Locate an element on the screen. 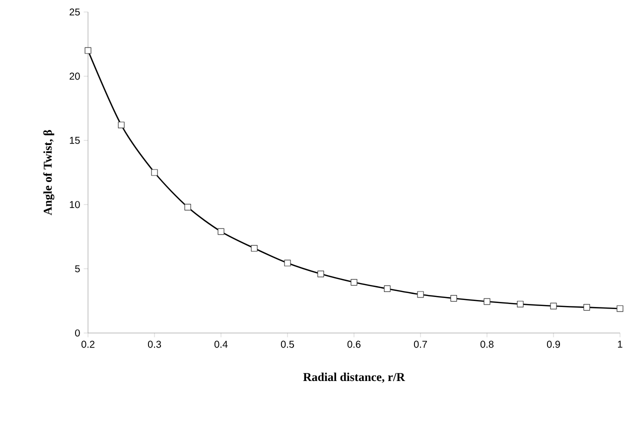  x-tick-label: 0.5 is located at coordinates (287, 344).